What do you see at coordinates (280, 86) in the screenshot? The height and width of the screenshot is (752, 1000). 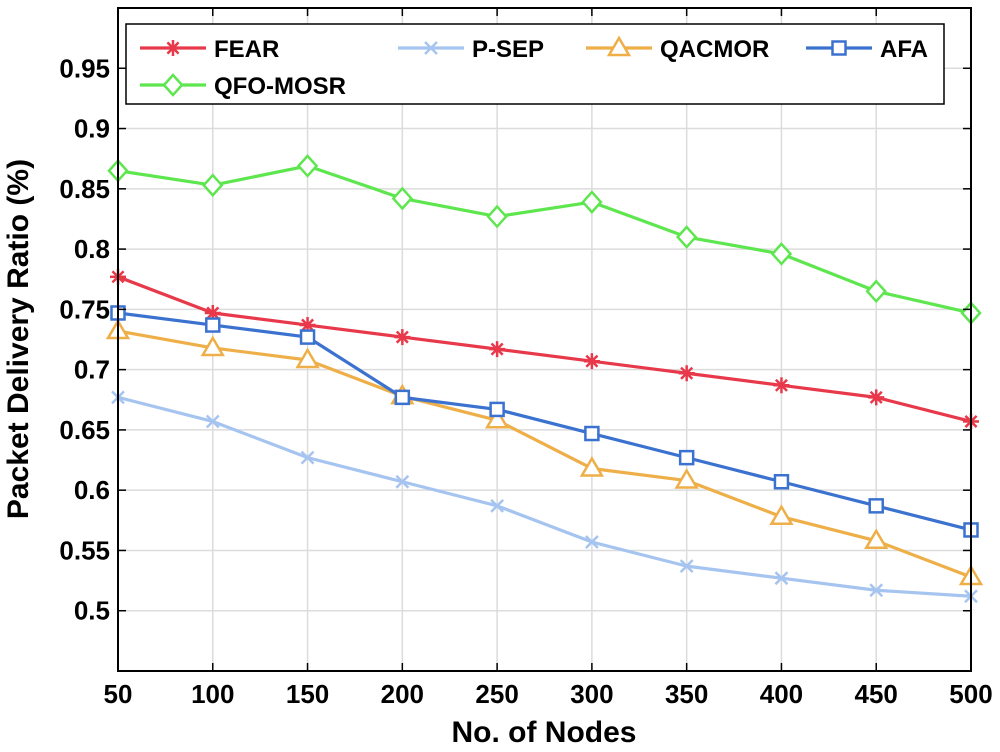 I see `legend-label: QFO-MOSR` at bounding box center [280, 86].